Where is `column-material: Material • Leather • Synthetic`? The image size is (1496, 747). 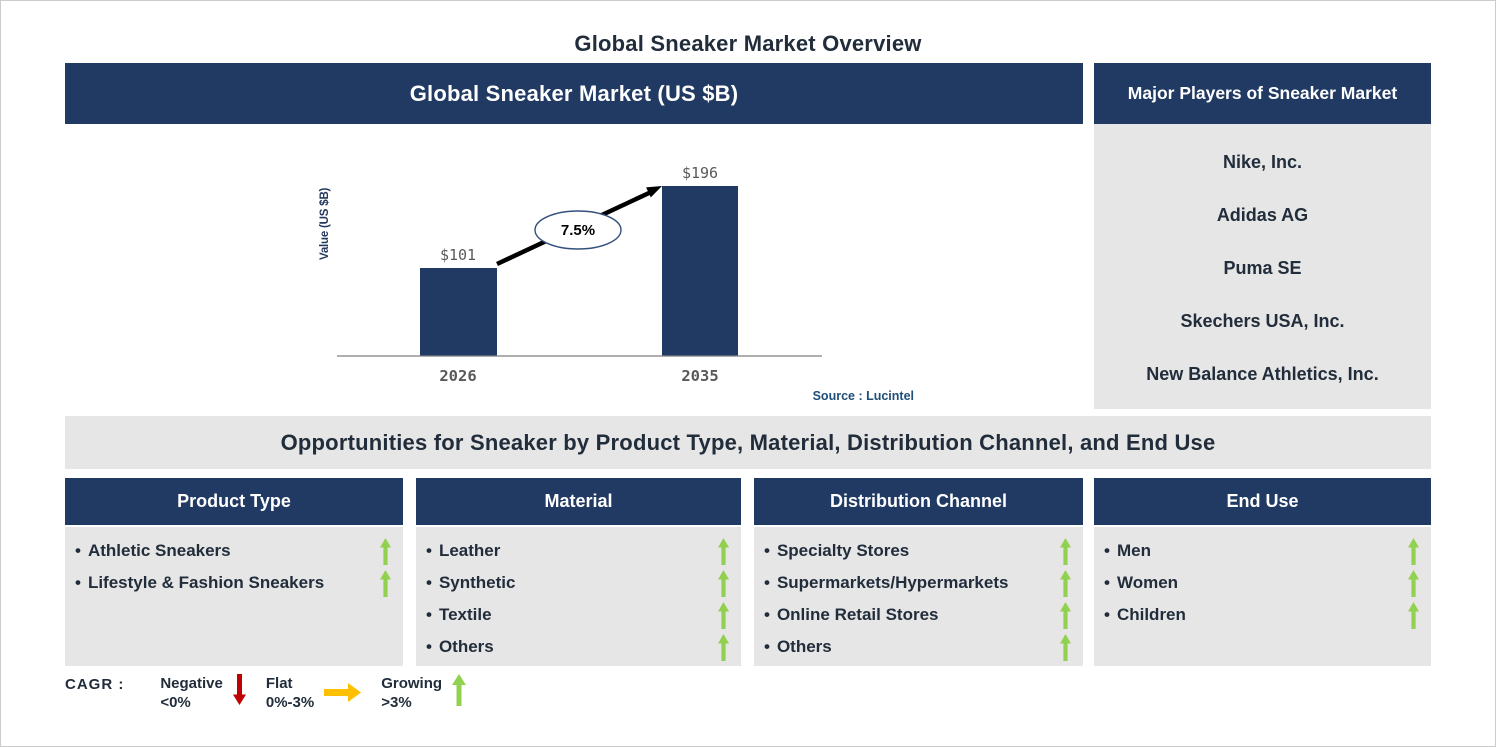 column-material: Material • Leather • Synthetic is located at coordinates (578, 572).